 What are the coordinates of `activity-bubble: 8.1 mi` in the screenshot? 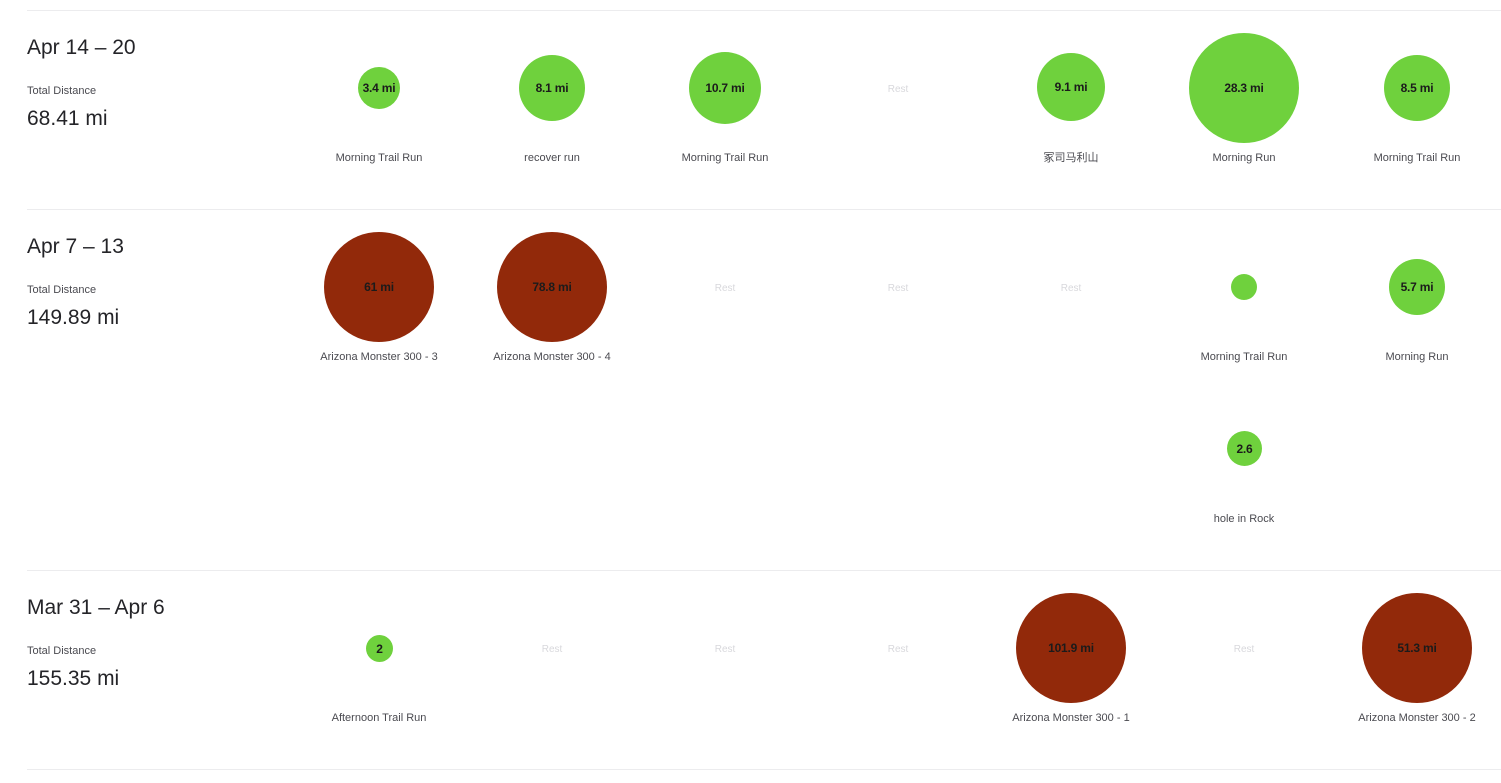 It's located at (552, 88).